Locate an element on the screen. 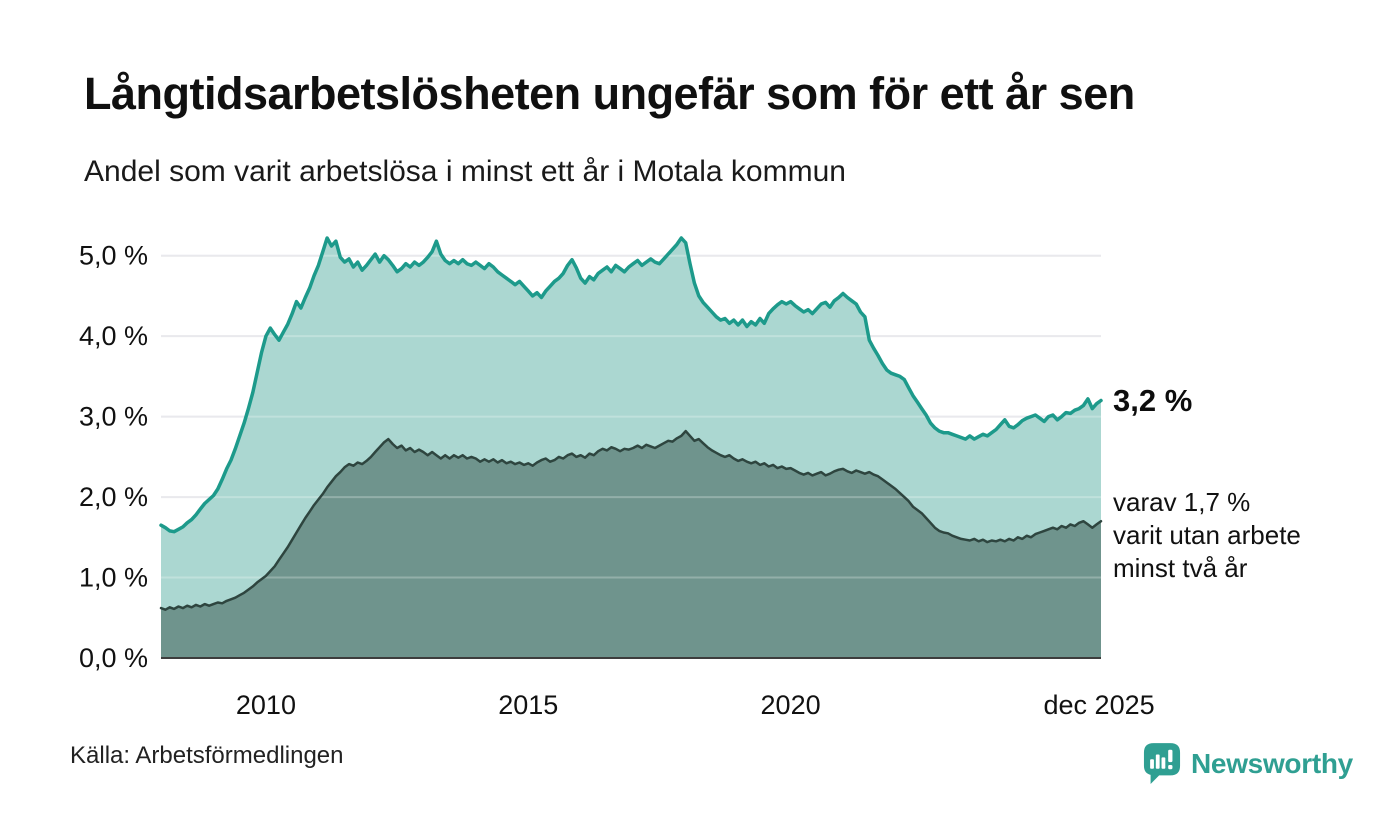  y-tick-label: 3,0 % is located at coordinates (113, 417).